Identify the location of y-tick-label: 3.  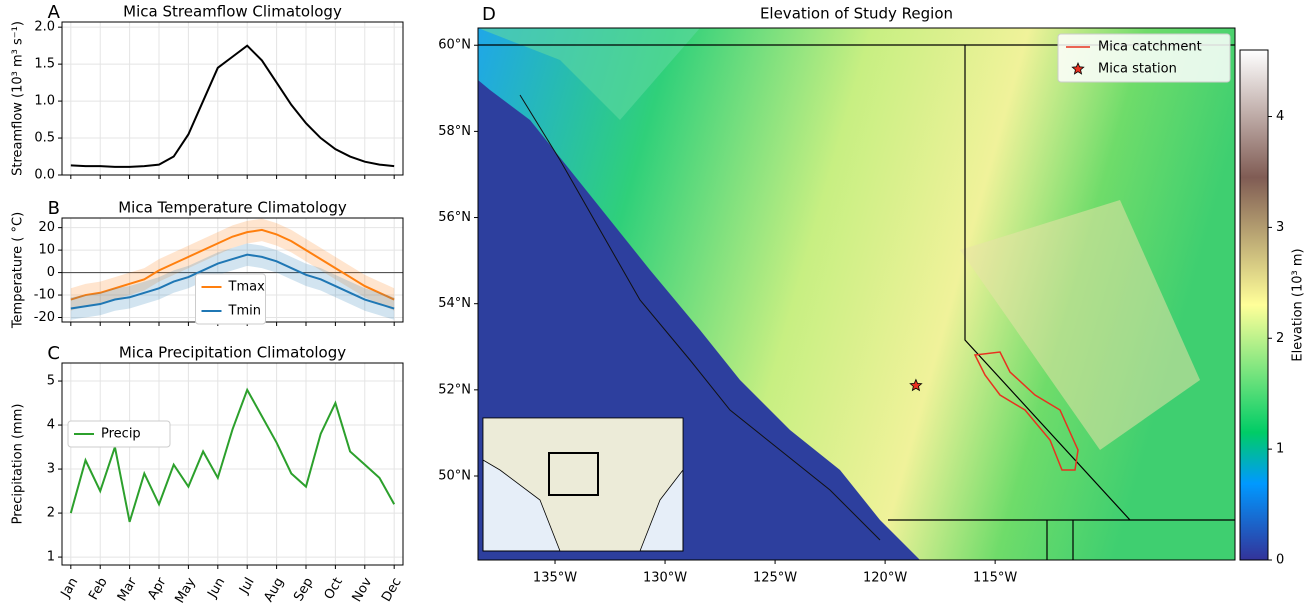
(51, 469).